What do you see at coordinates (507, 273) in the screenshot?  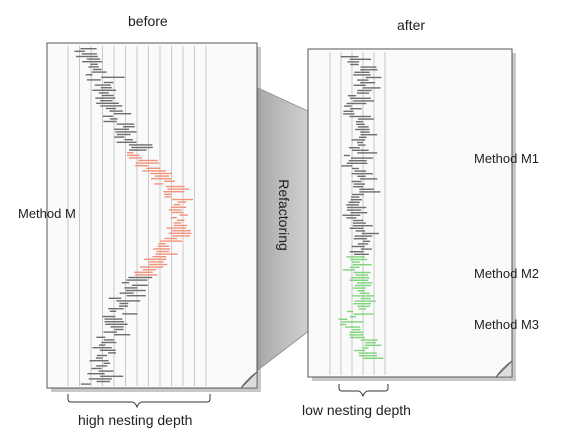 I see `method-m2-label: Method M2` at bounding box center [507, 273].